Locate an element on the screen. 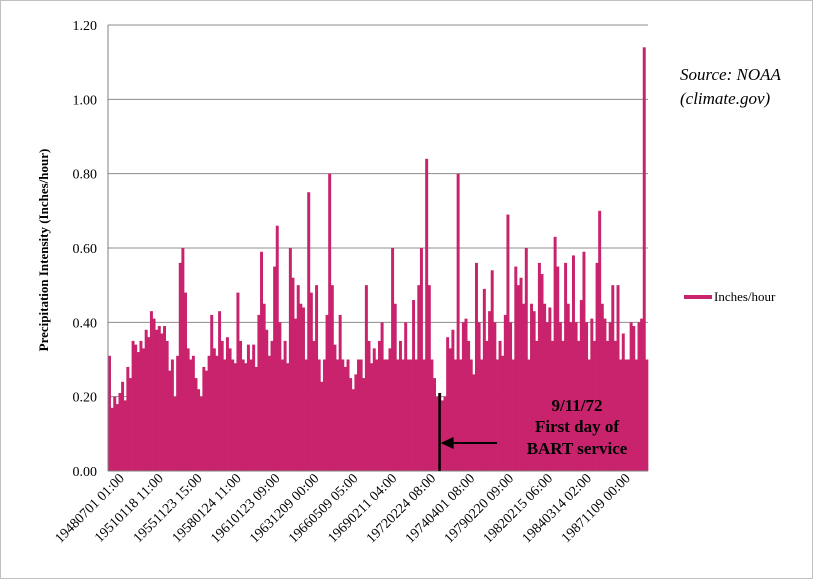 This screenshot has width=813, height=579. source-line-2: (climate.gov) is located at coordinates (725, 98).